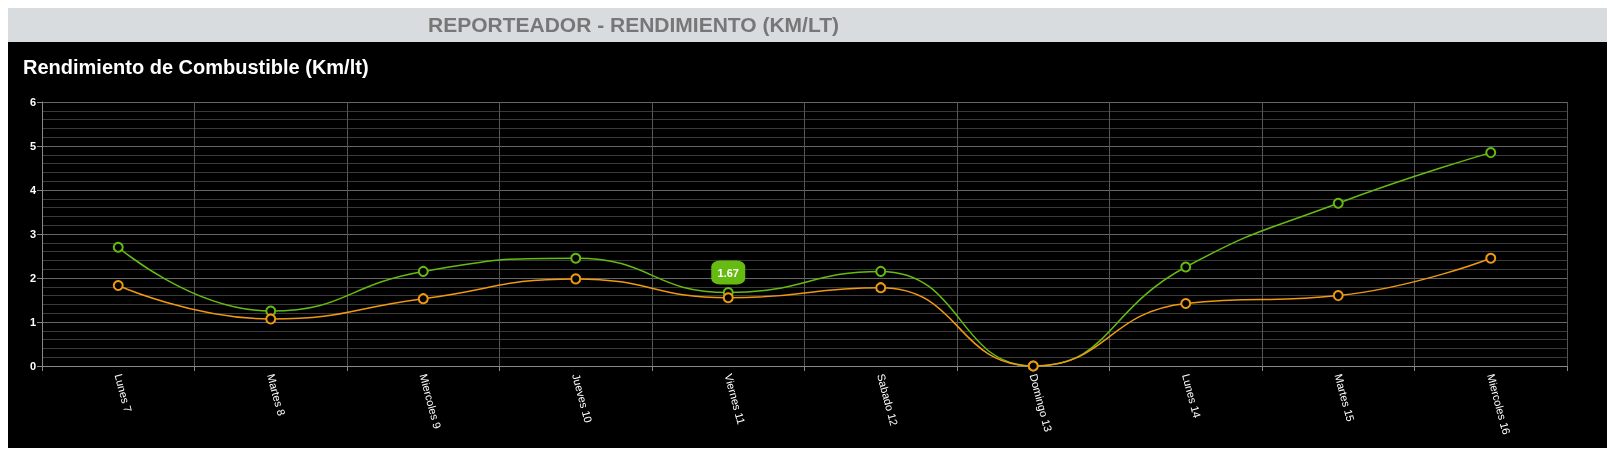 The image size is (1615, 456). Describe the element at coordinates (32, 234) in the screenshot. I see `y-tick-label: 3` at that location.